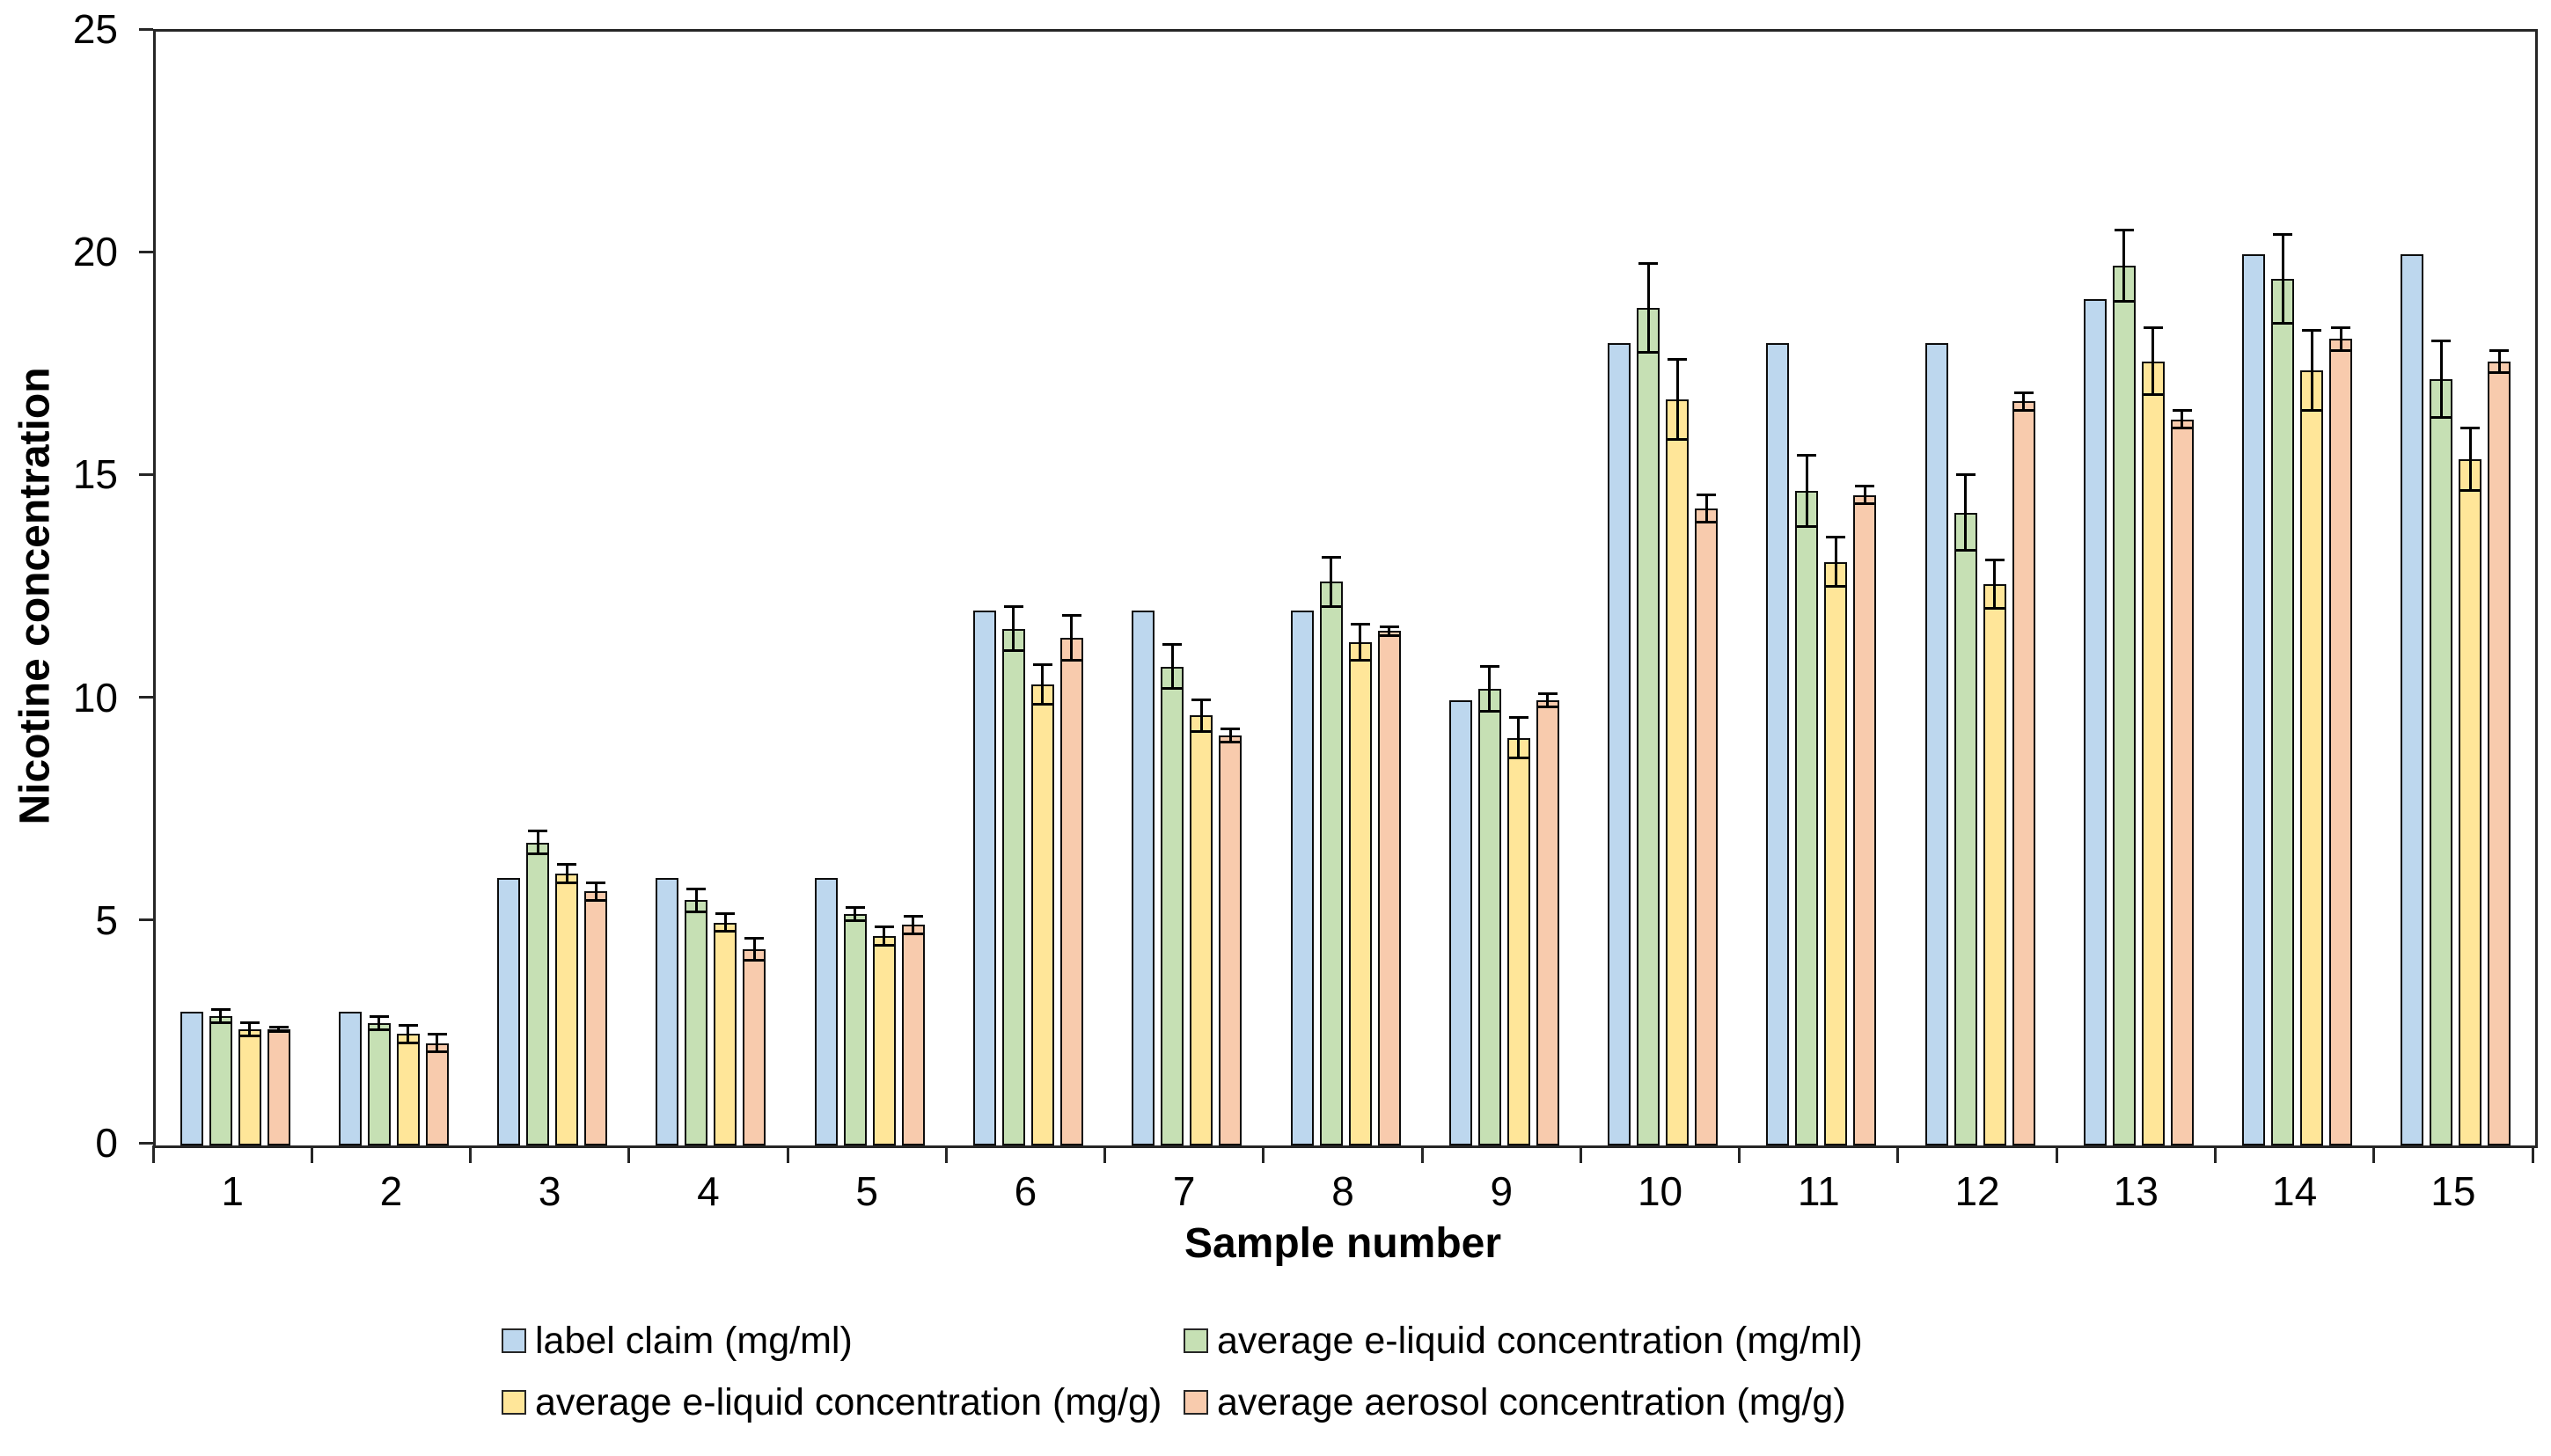 The image size is (2551, 1456). I want to click on x-tick-label: 2, so click(391, 1191).